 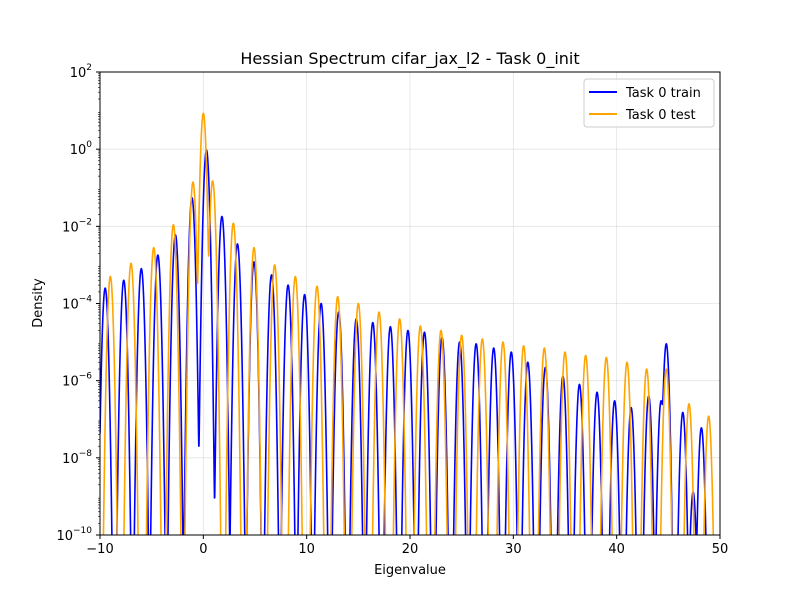 What do you see at coordinates (82, 531) in the screenshot?
I see `y-tick-exponent: −10` at bounding box center [82, 531].